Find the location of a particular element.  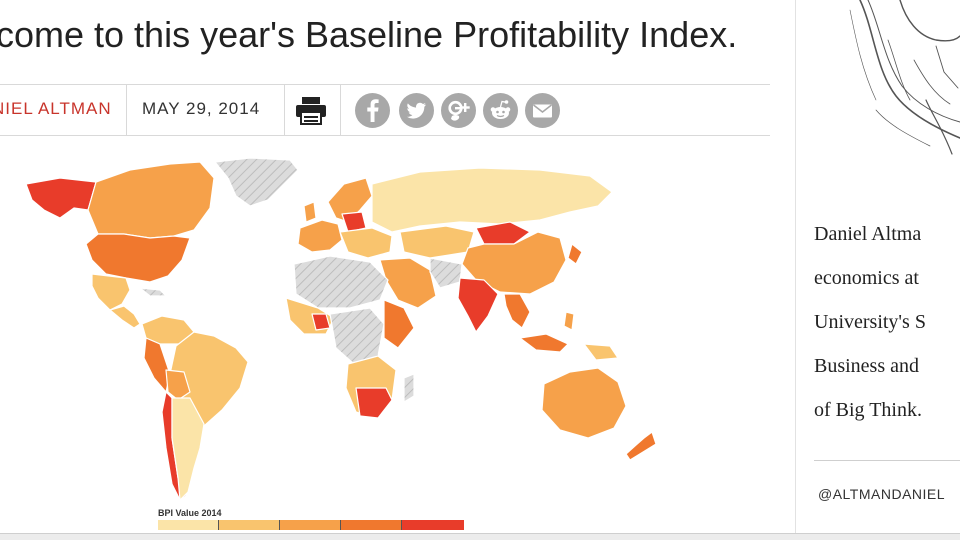

philippines is located at coordinates (569, 321).